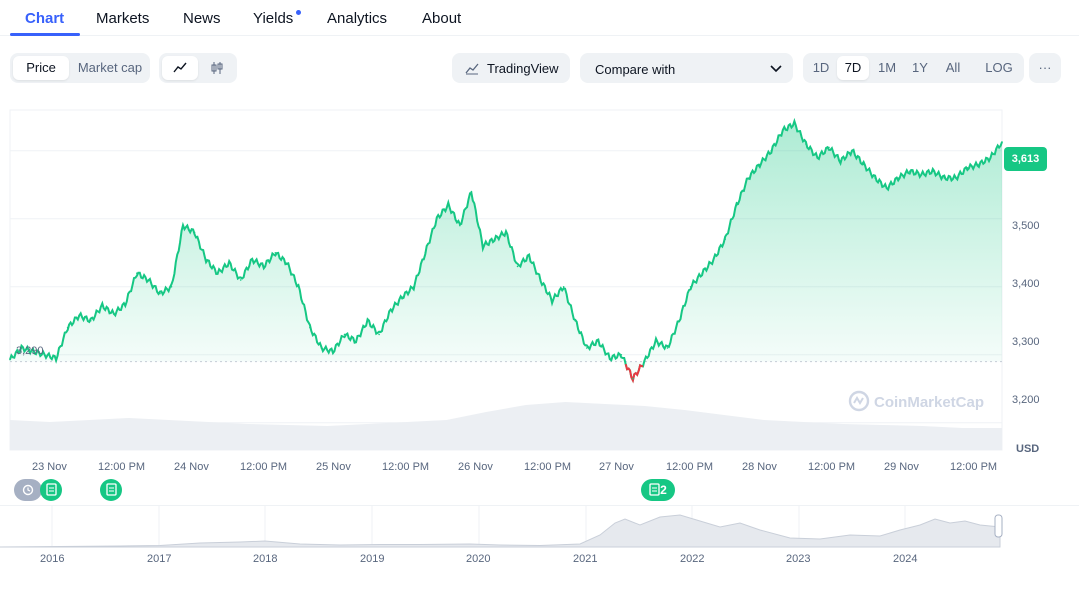  Describe the element at coordinates (920, 67) in the screenshot. I see `range-1y-button: 1Y` at that location.